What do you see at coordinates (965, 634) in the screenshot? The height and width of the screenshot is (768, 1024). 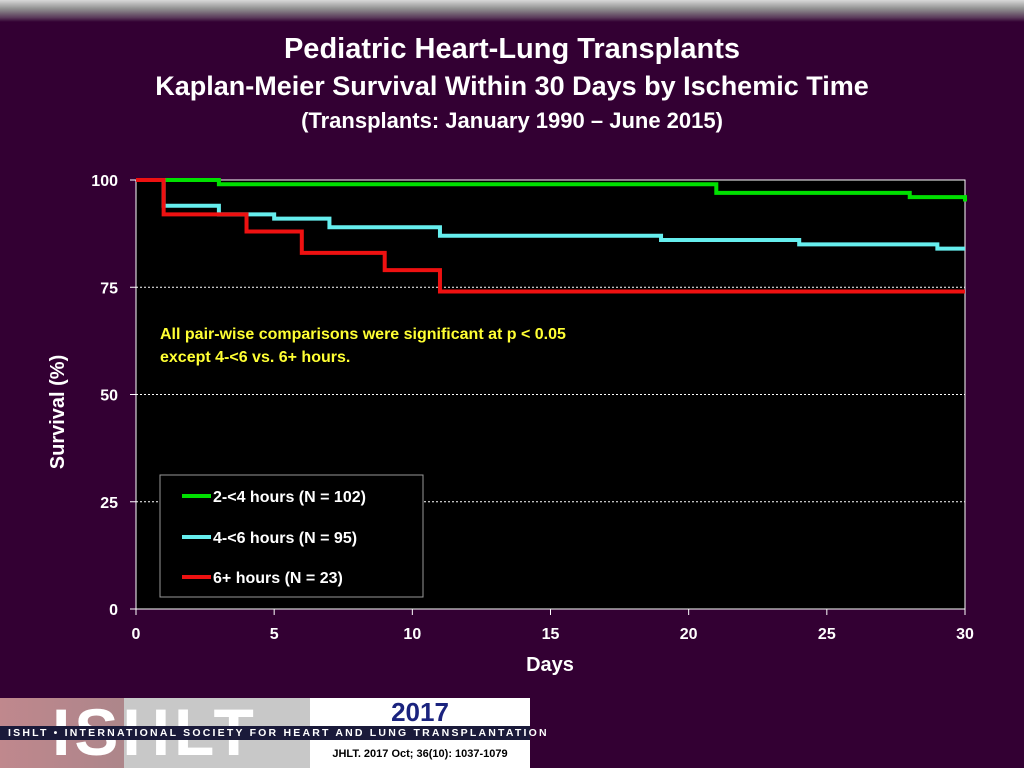 I see `x-tick-label-30: 30` at bounding box center [965, 634].